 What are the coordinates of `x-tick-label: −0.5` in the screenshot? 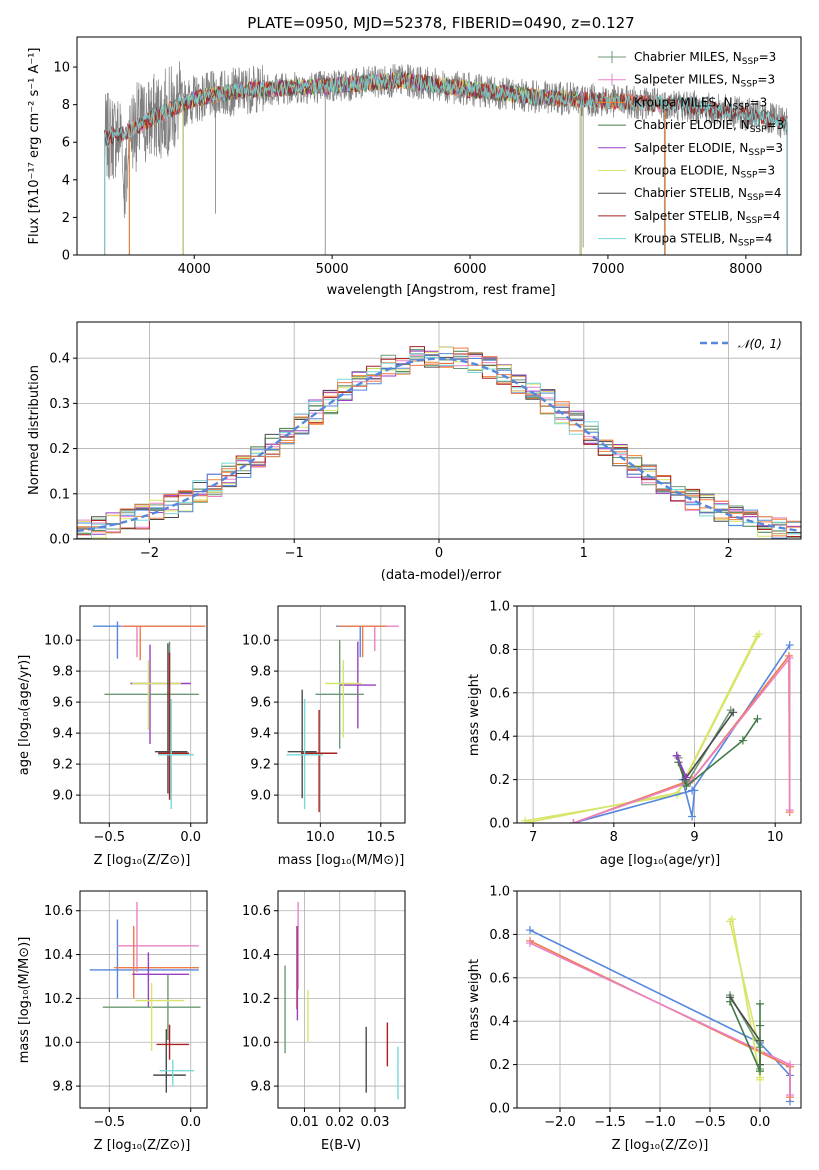 It's located at (110, 1122).